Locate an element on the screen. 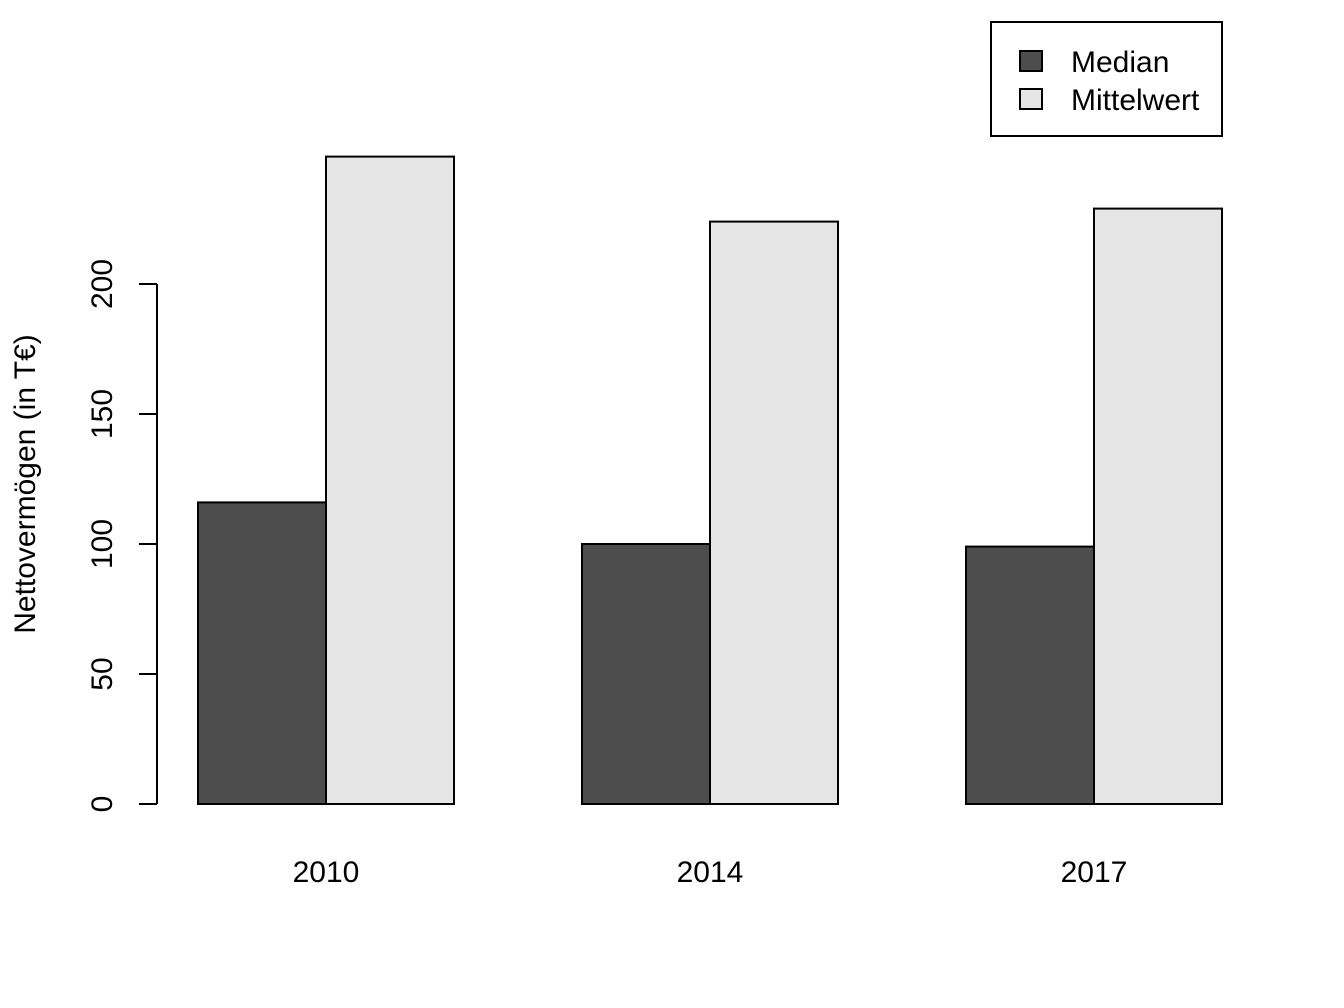 The height and width of the screenshot is (1008, 1344). x-tick-label-2014: 2014 is located at coordinates (710, 872).